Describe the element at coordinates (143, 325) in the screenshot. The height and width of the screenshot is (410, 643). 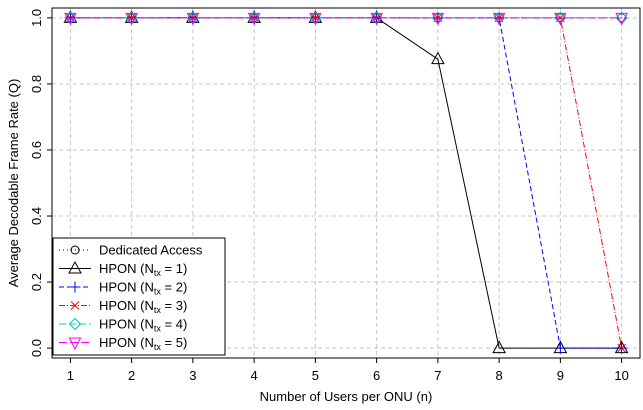
I see `legend-label-5: HPON (Ntx = 4)` at that location.